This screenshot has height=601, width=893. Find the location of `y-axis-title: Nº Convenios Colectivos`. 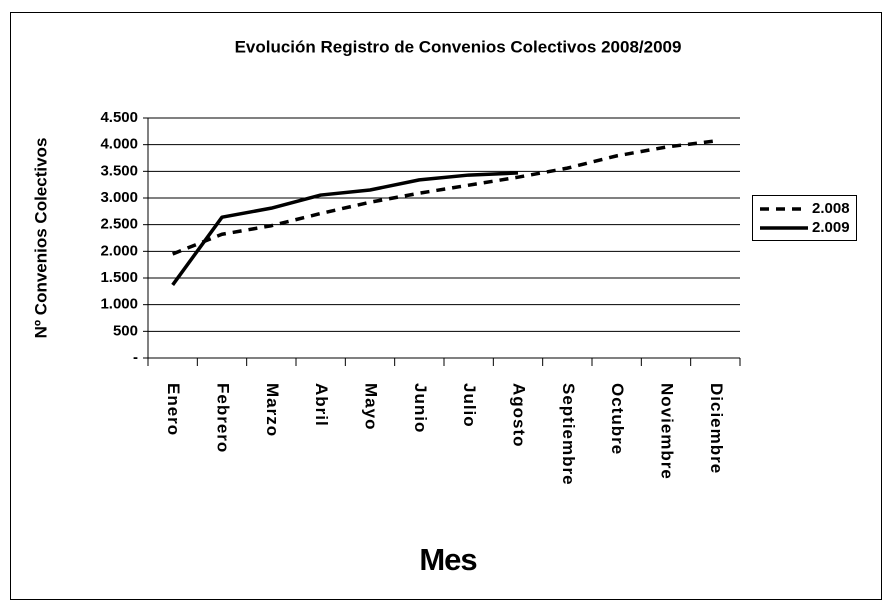

y-axis-title: Nº Convenios Colectivos is located at coordinates (40, 238).